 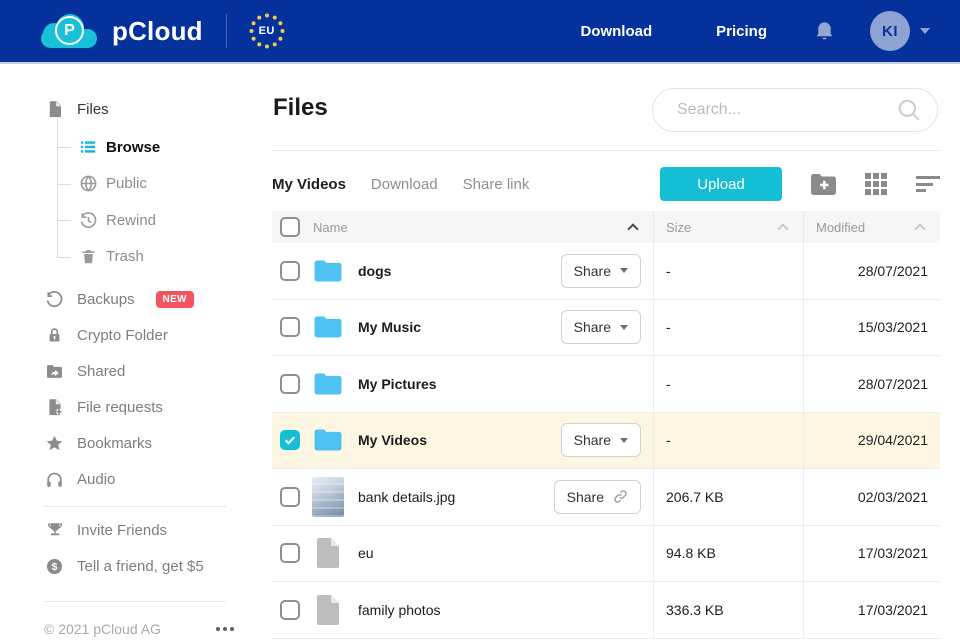 I want to click on notifications-bell-icon, so click(x=824, y=31).